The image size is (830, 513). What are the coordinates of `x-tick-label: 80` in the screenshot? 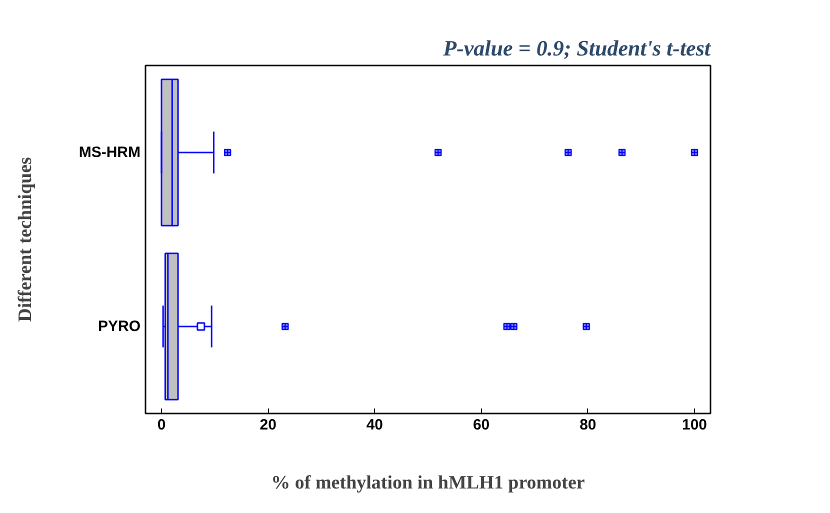 It's located at (588, 425).